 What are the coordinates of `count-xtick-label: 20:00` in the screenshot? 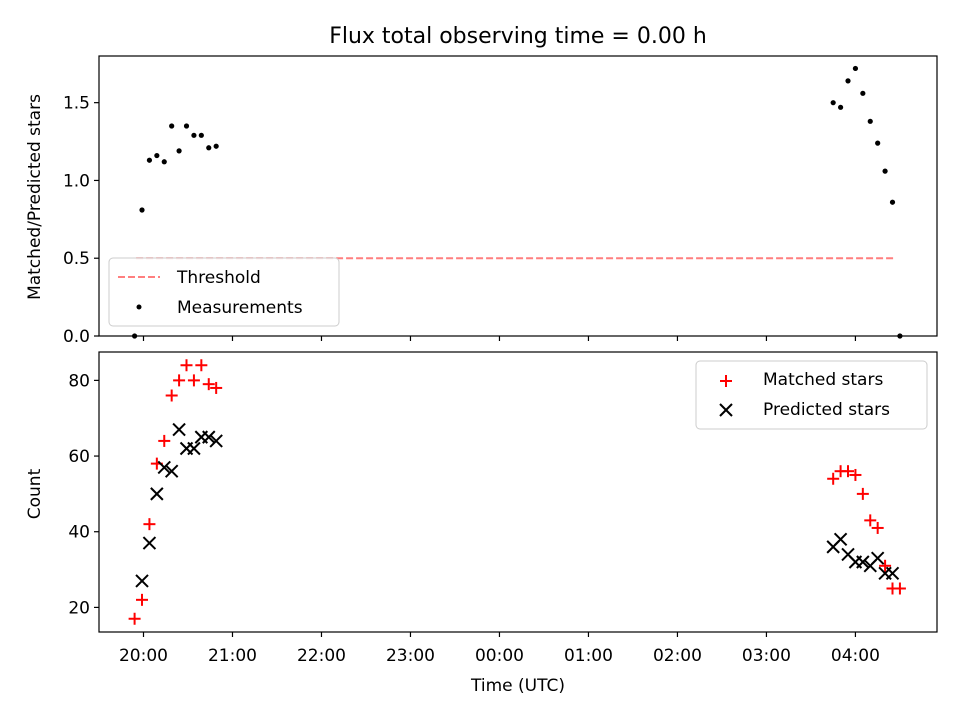 It's located at (143, 656).